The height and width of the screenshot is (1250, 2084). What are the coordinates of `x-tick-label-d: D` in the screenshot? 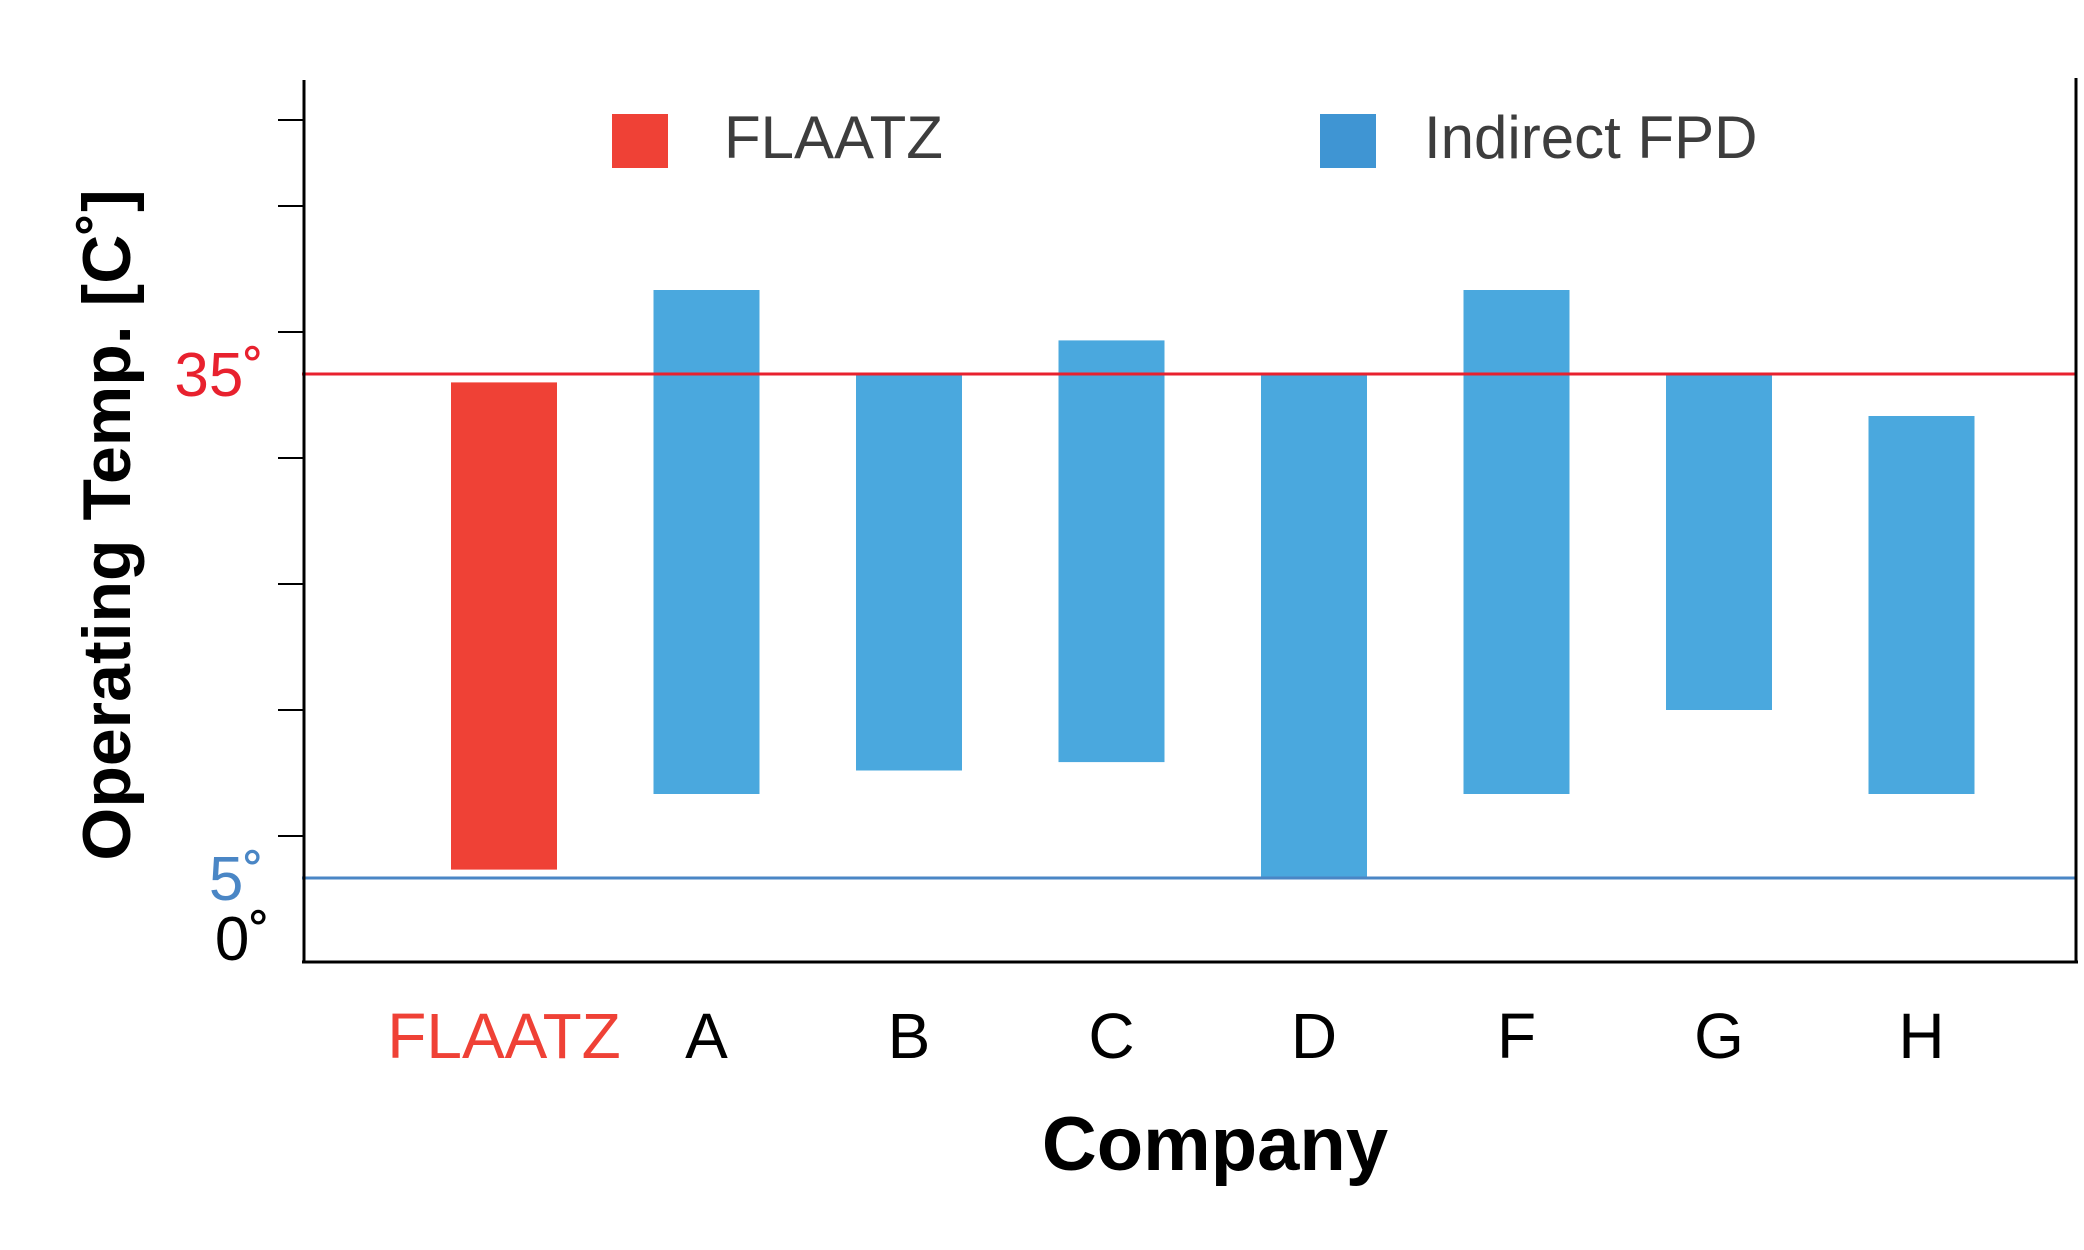 It's located at (1314, 1036).